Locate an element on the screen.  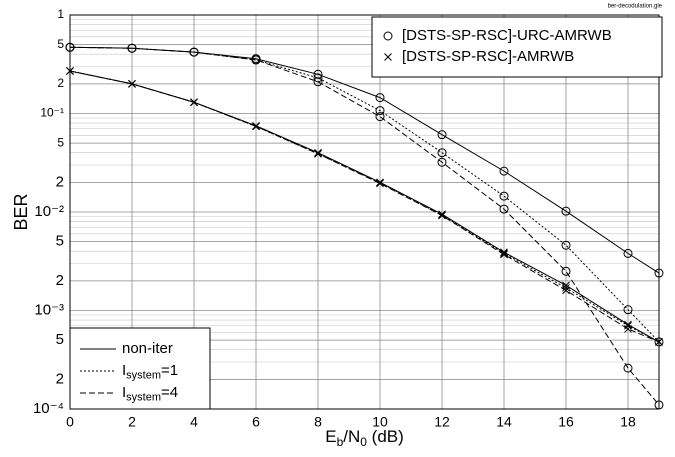
text-part: =4 is located at coordinates (169, 392).